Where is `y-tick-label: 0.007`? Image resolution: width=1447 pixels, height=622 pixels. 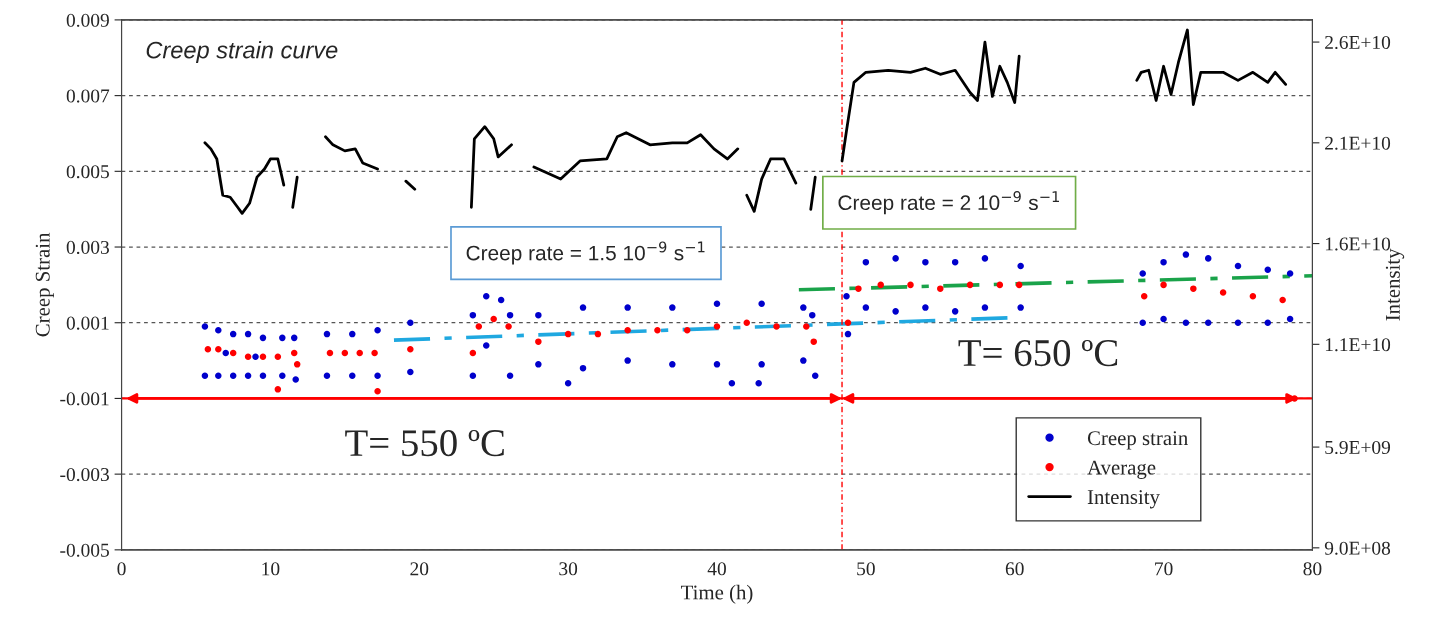
y-tick-label: 0.007 is located at coordinates (88, 96).